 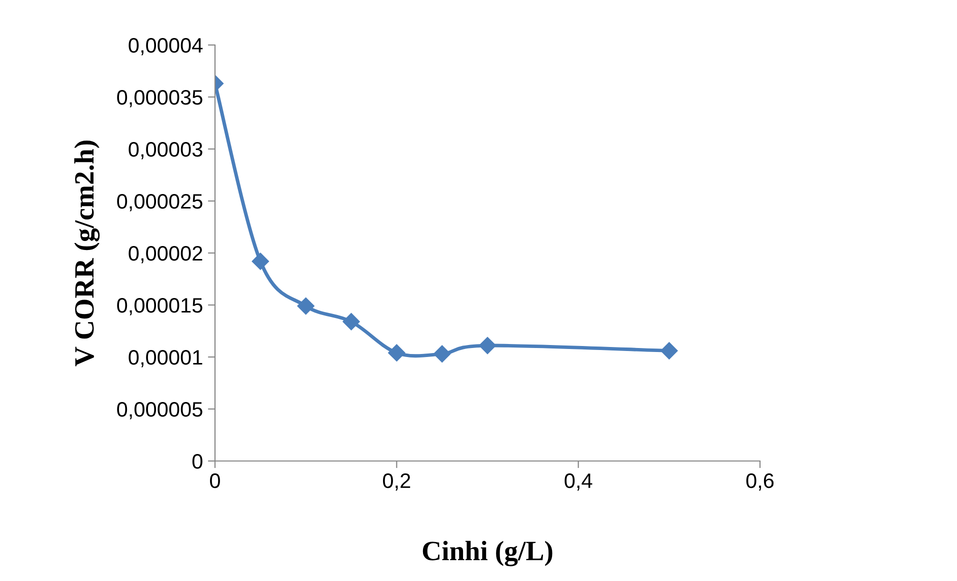 I want to click on x-tick-label: 0,4, so click(x=578, y=482).